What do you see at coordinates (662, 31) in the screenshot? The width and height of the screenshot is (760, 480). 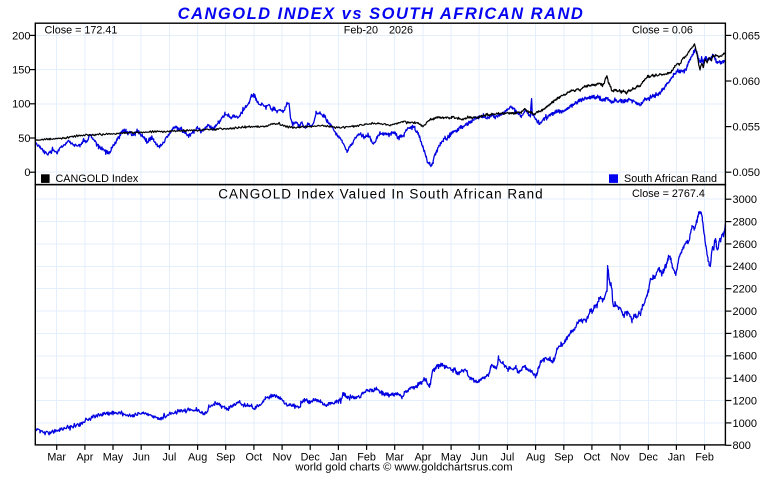 I see `svg-text: Close = 0.06` at bounding box center [662, 31].